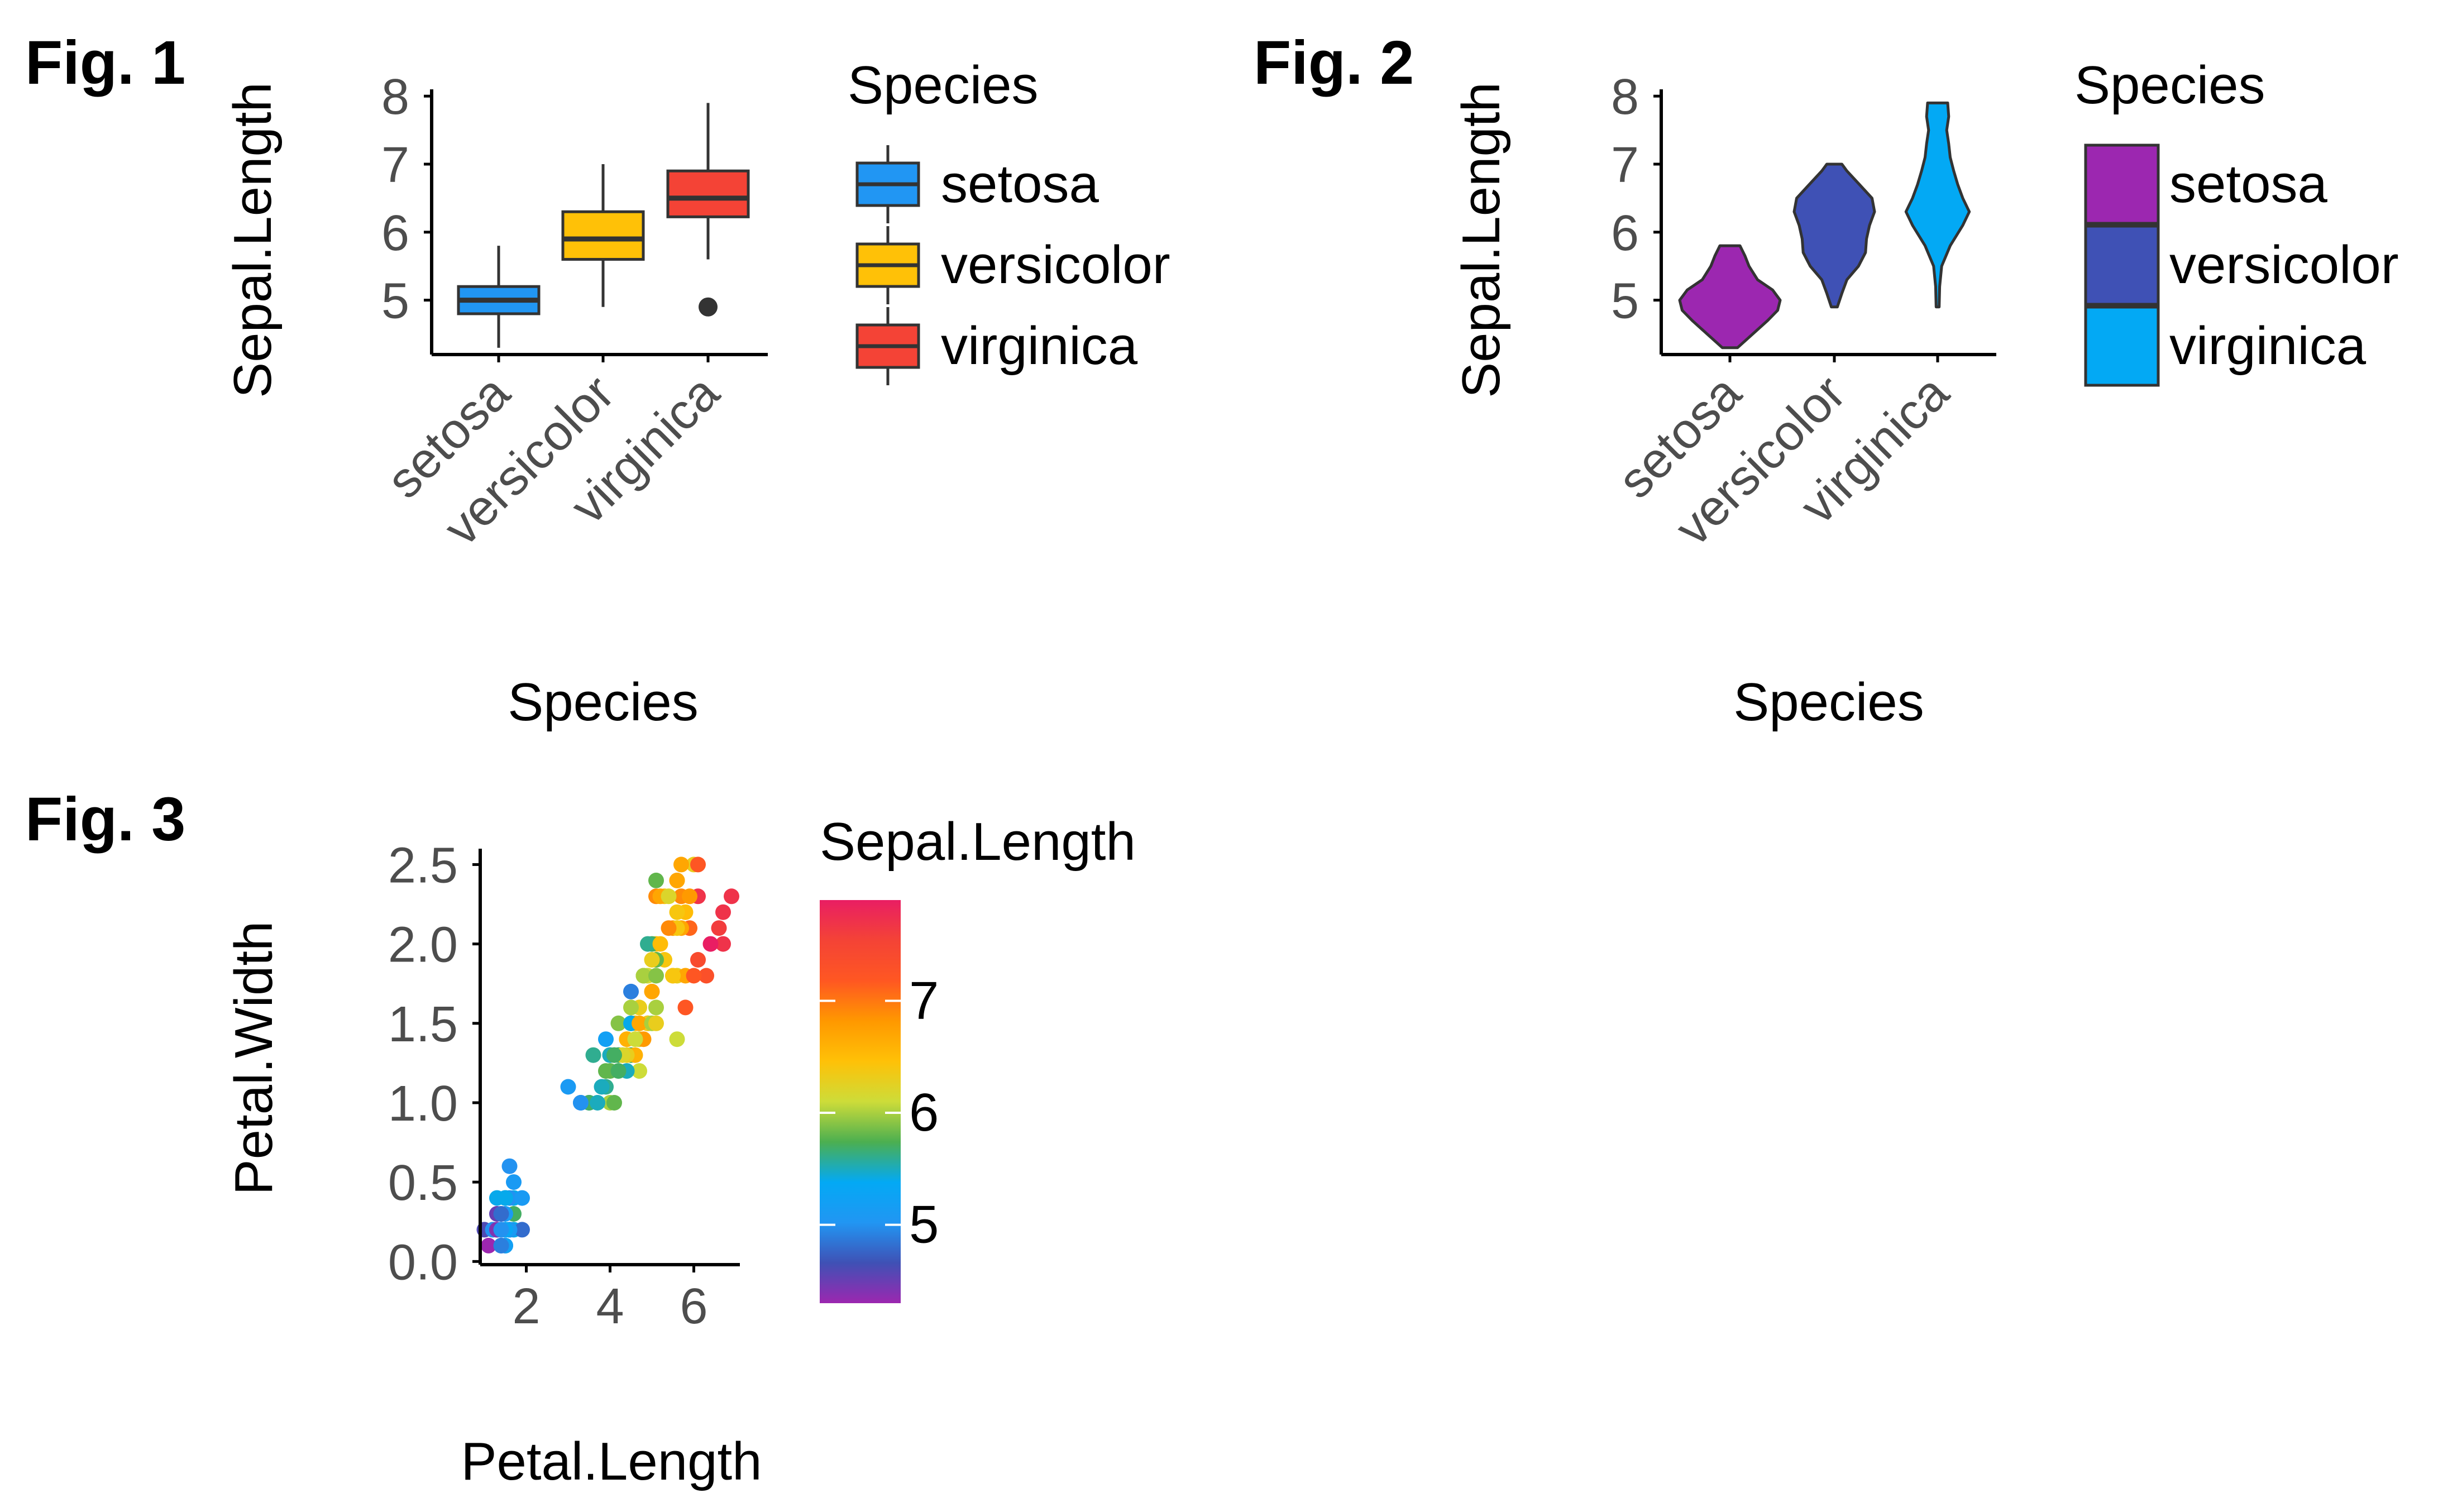 The height and width of the screenshot is (1512, 2443). Describe the element at coordinates (1481, 240) in the screenshot. I see `fig2-y-axis-title: Sepal.Length` at that location.